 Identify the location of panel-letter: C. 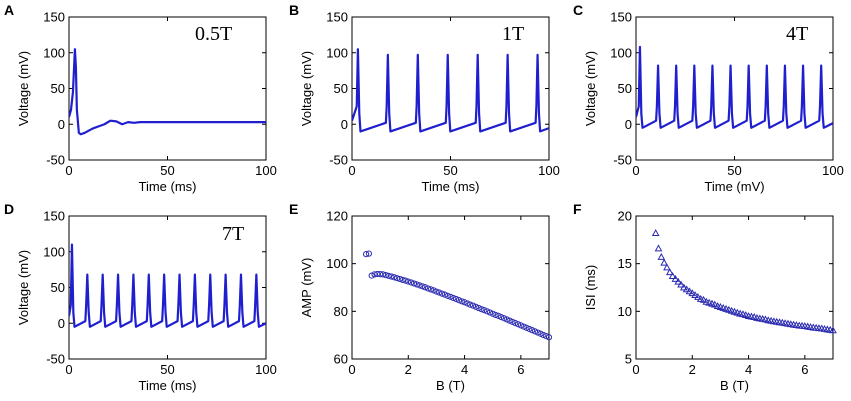
(578, 10).